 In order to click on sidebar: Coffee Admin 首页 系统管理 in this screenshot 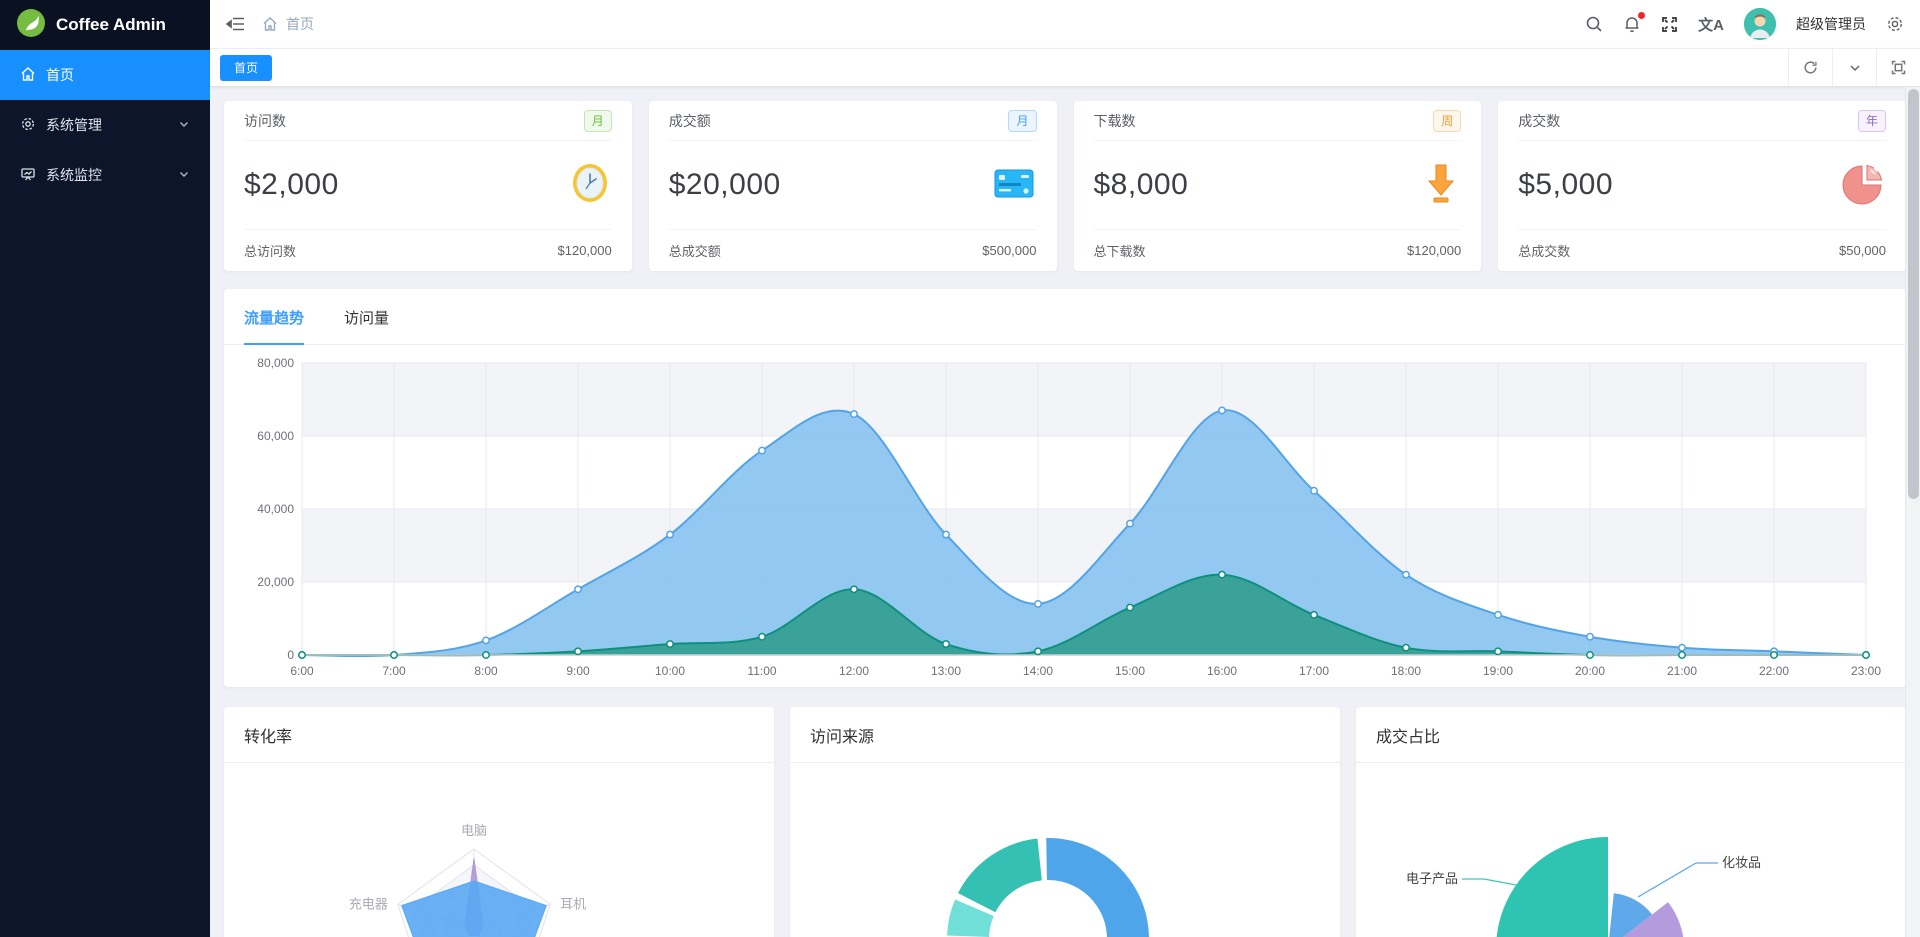, I will do `click(105, 468)`.